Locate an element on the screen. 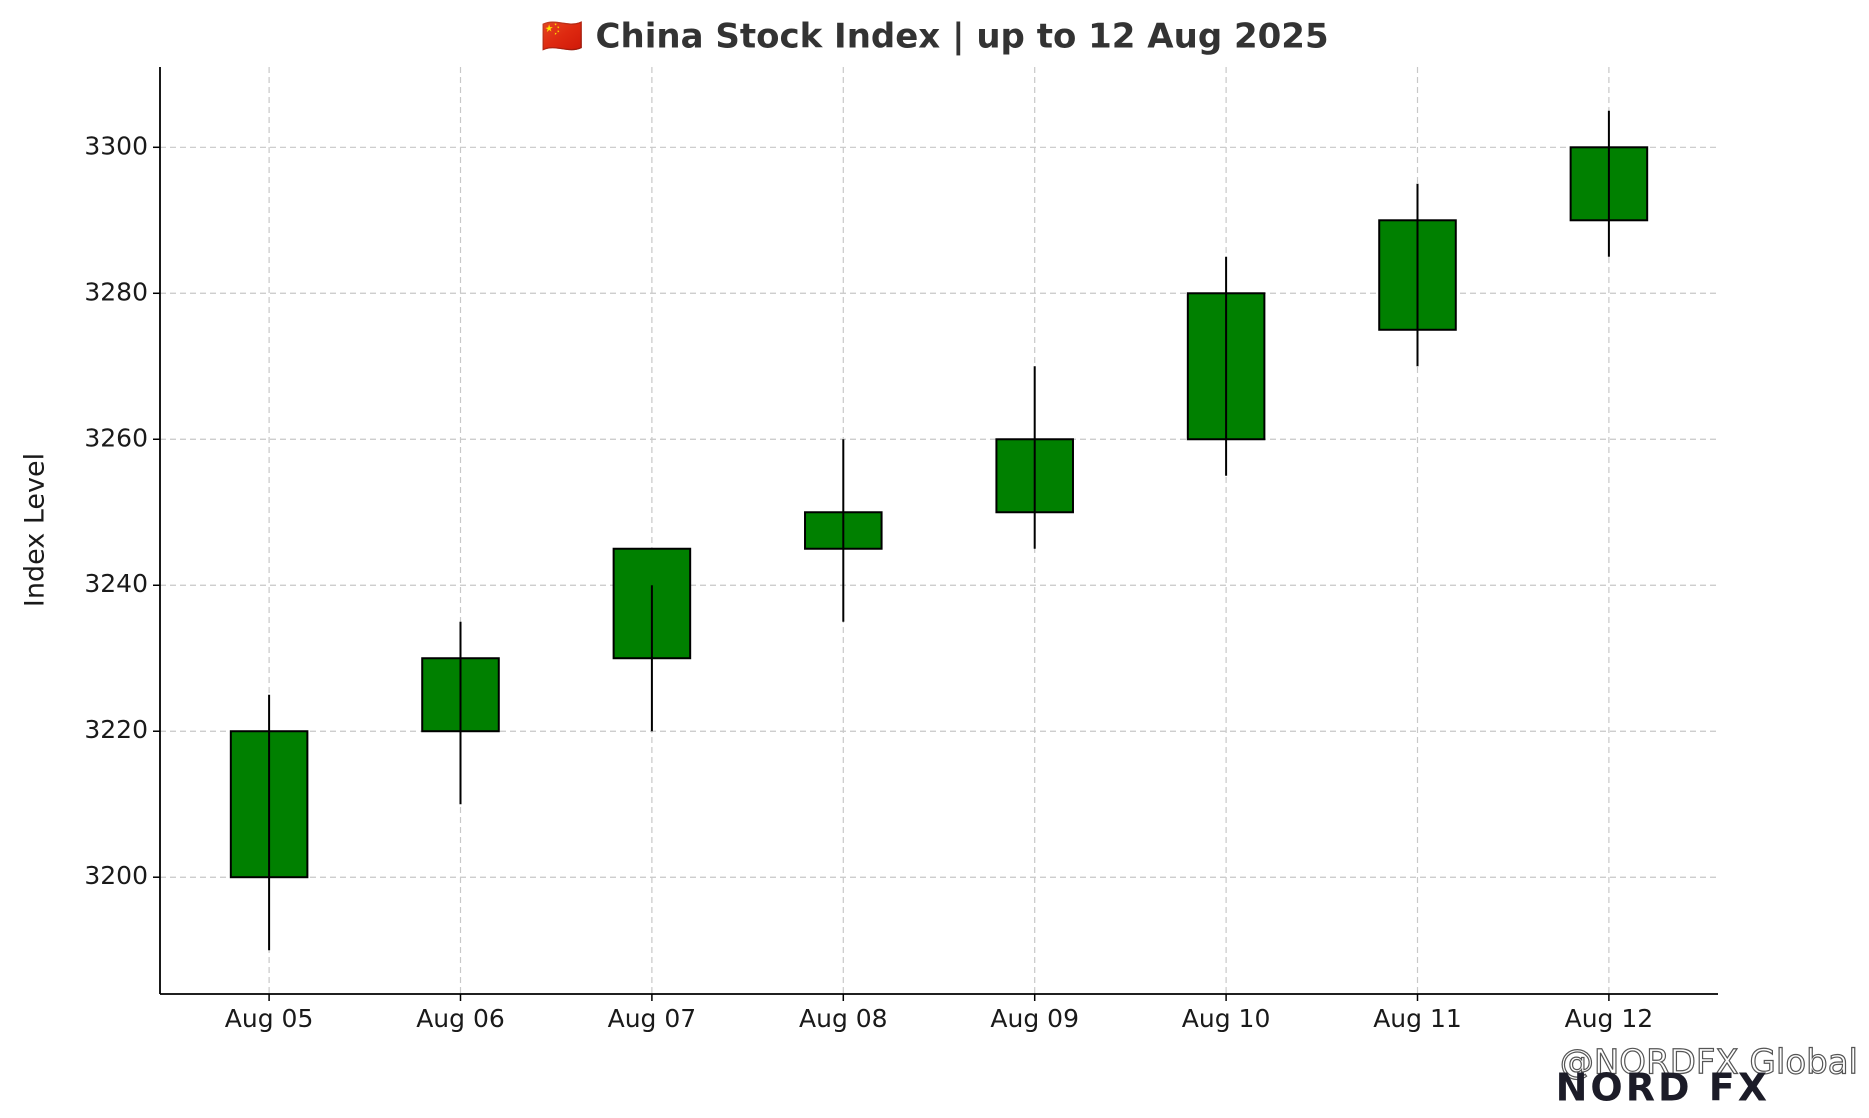 This screenshot has width=1869, height=1118. x-tick-label: Aug 12 is located at coordinates (1609, 1018).